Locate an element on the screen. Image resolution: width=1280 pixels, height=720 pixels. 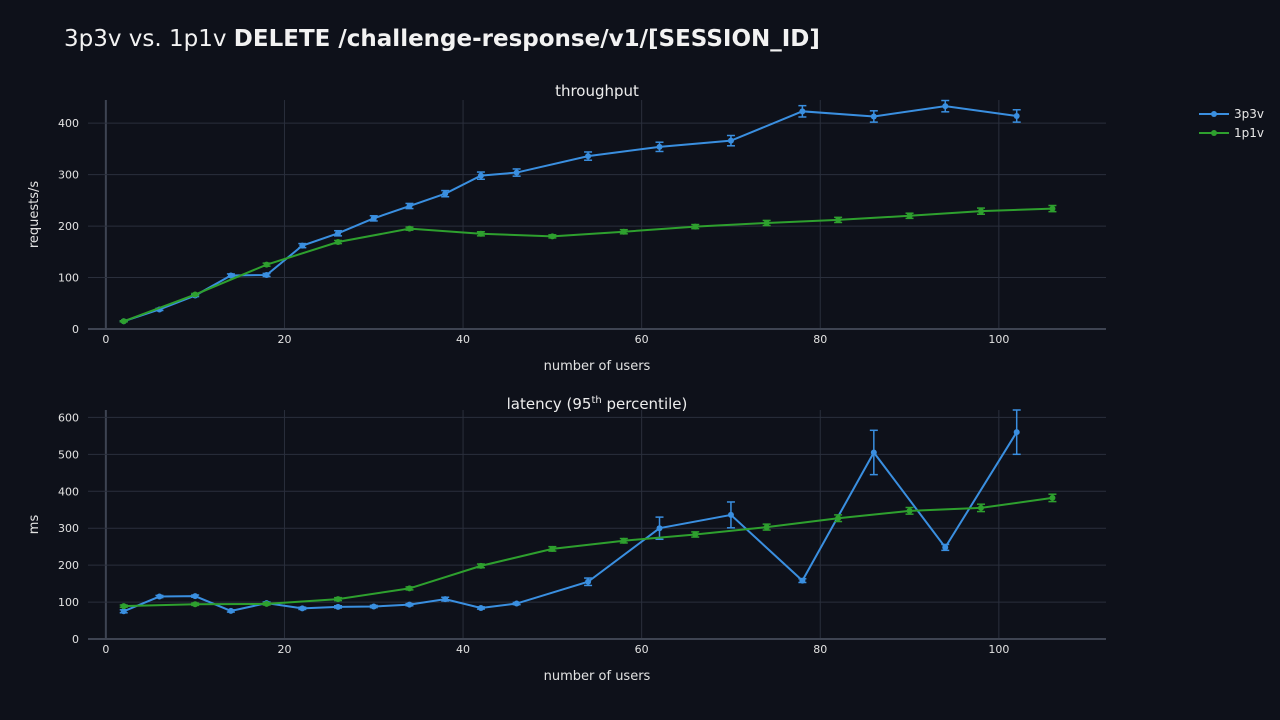
legend-label: 1p1v is located at coordinates (1249, 133).